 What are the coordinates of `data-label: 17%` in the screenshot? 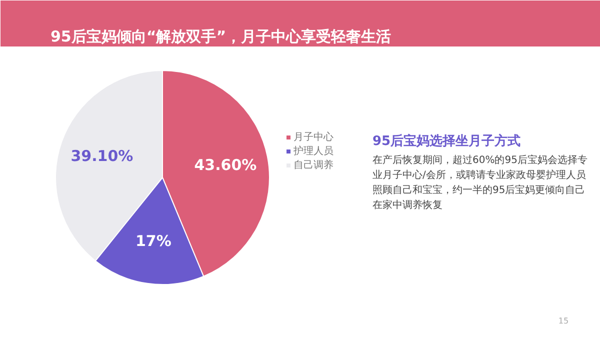 It's located at (153, 241).